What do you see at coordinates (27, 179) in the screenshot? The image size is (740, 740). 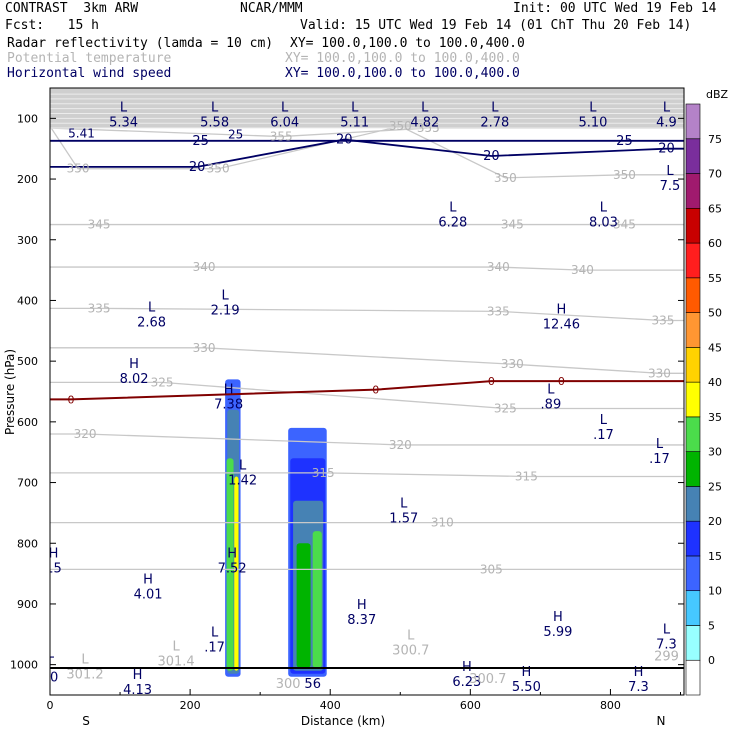 I see `y-tick-label: 200` at bounding box center [27, 179].